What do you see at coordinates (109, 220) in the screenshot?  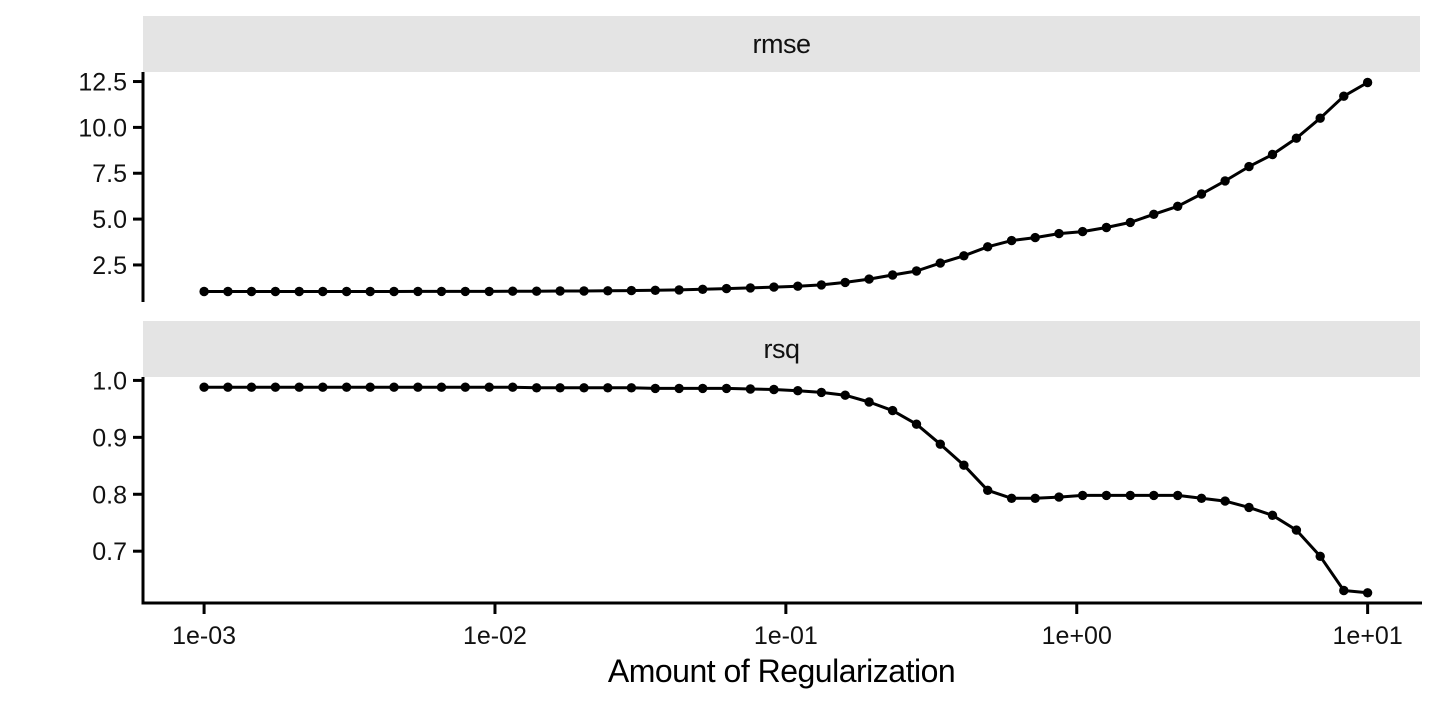 I see `y-tick-label: 5.0` at bounding box center [109, 220].